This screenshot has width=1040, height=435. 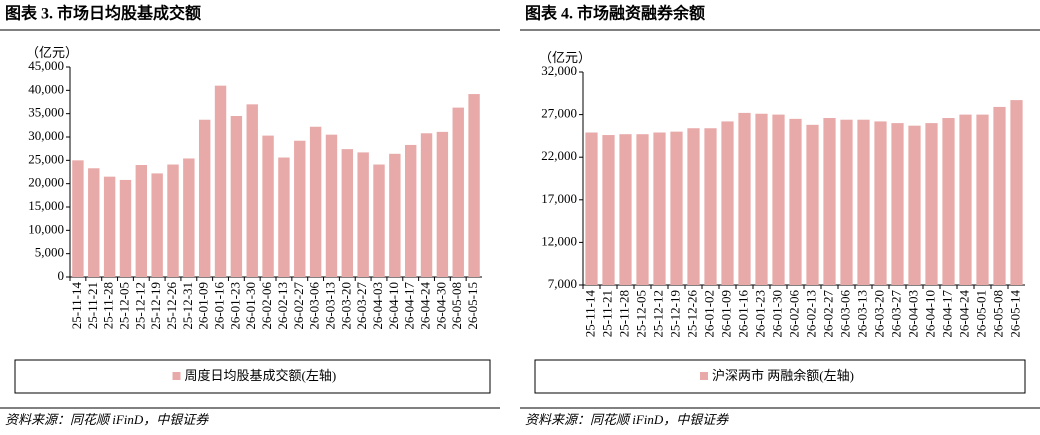 I want to click on x-tick-label: 26-01-09, so click(x=203, y=306).